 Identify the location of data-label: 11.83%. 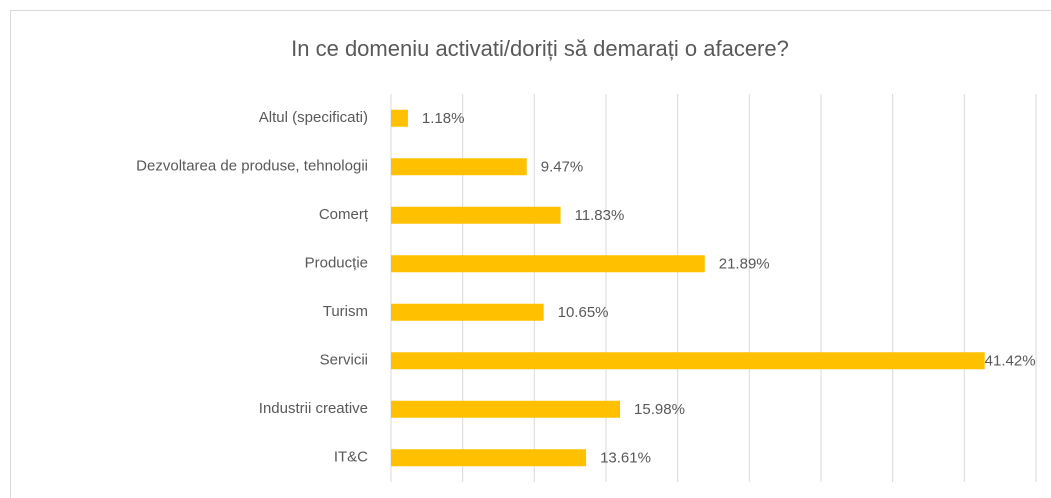
(600, 215).